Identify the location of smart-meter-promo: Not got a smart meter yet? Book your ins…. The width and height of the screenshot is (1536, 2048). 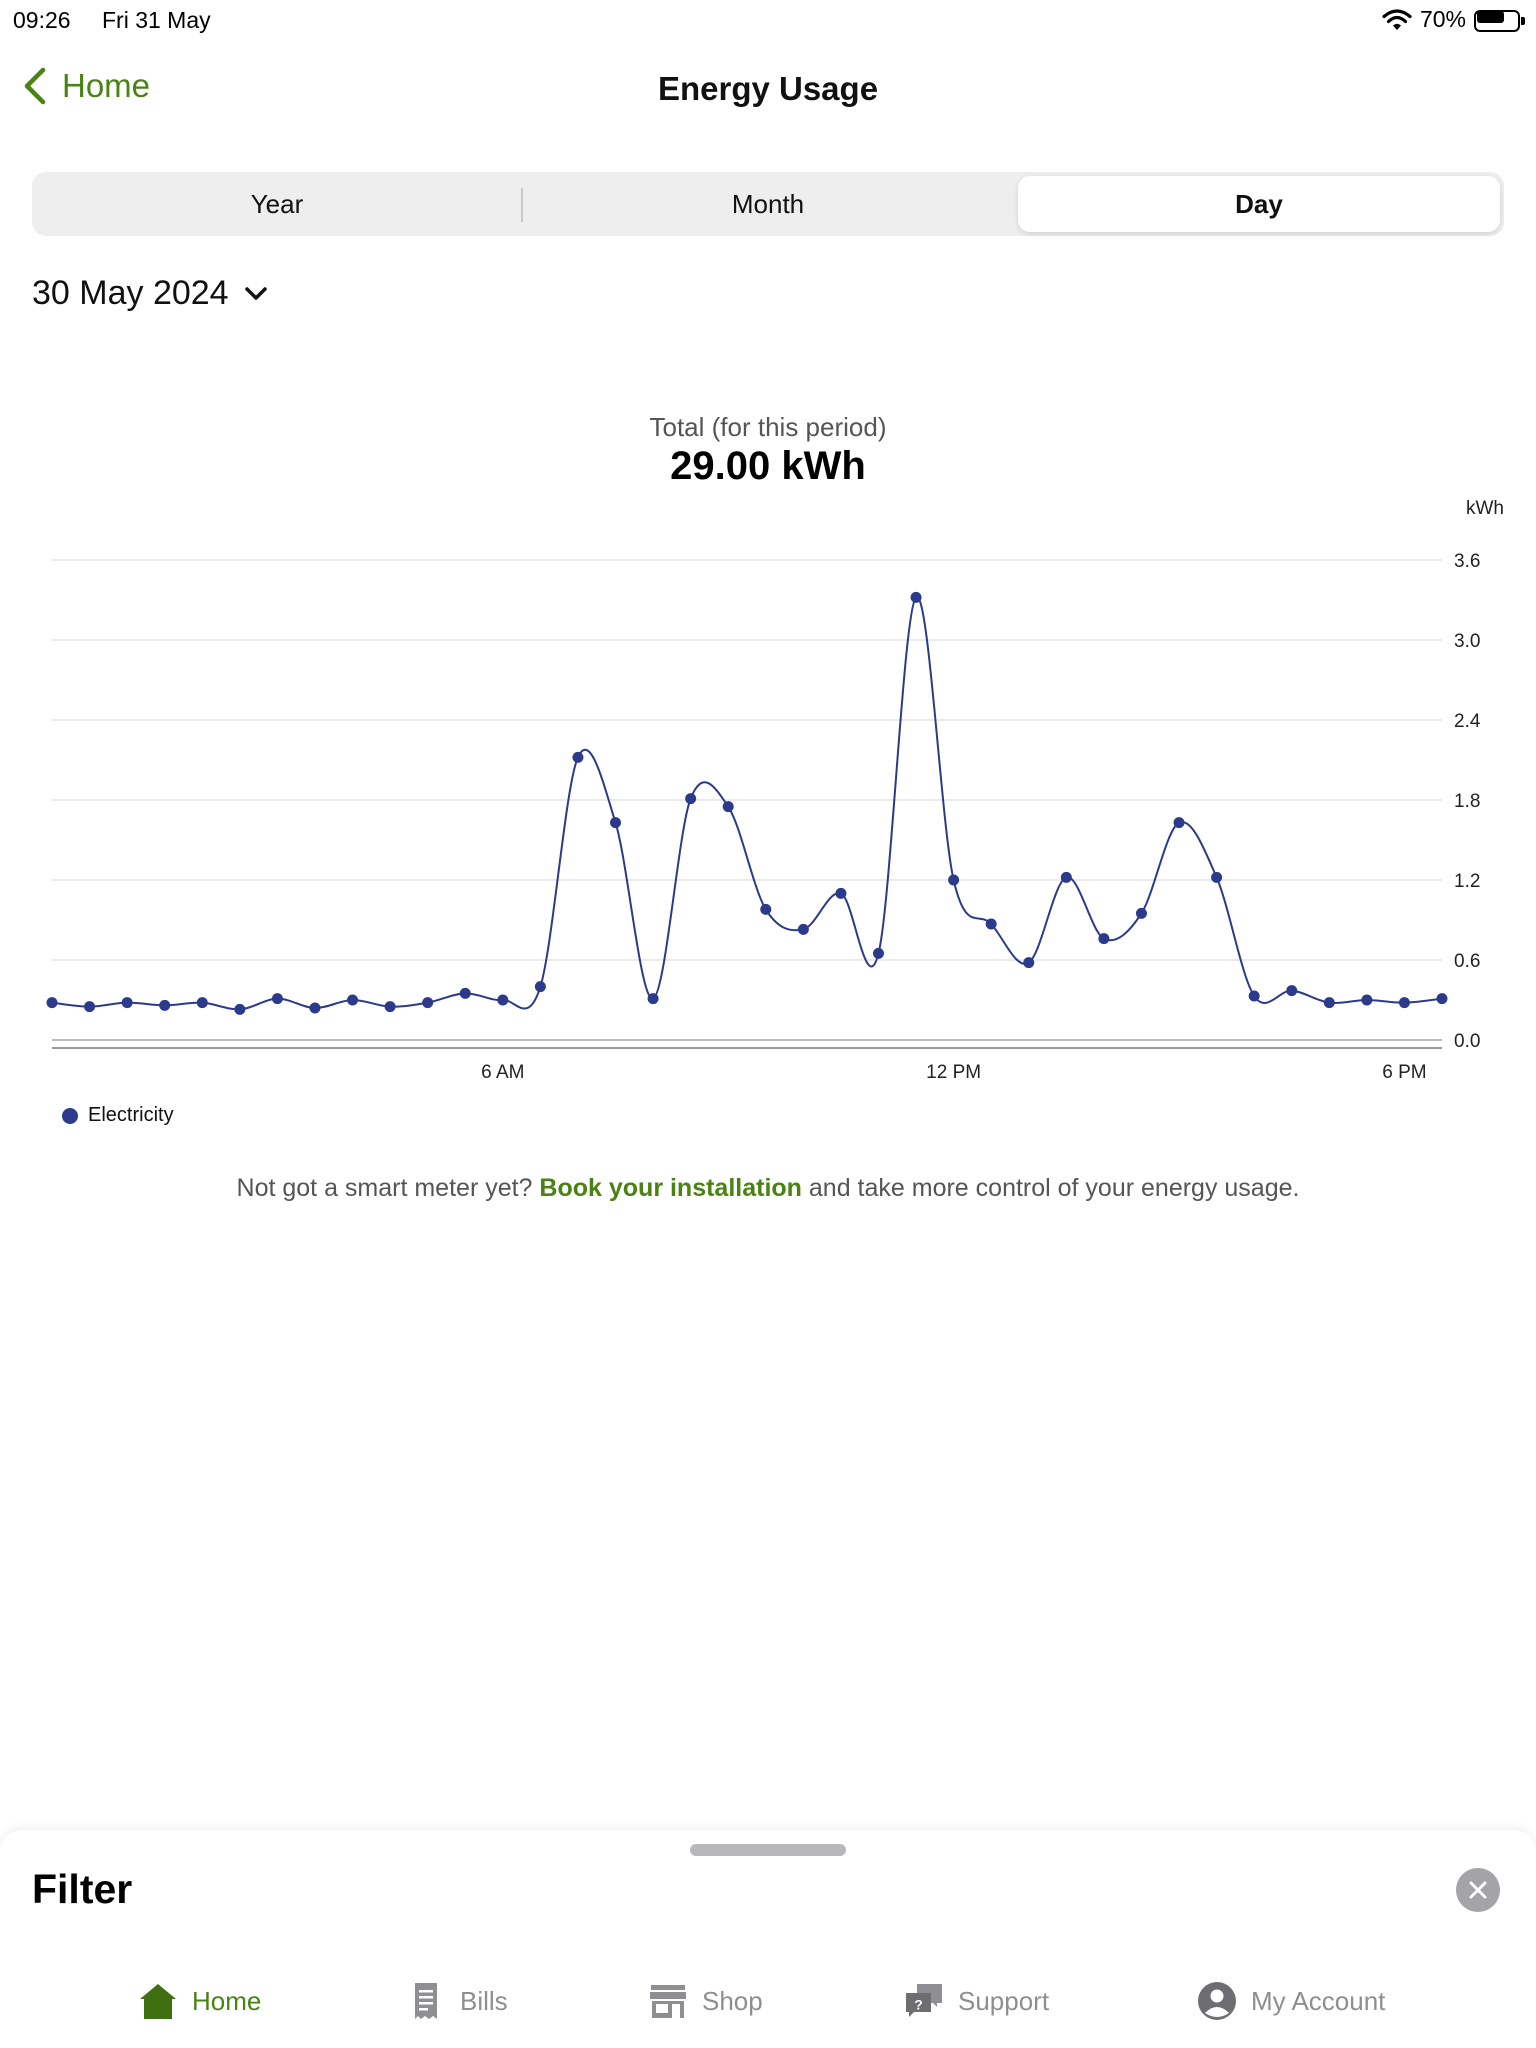
(768, 1188).